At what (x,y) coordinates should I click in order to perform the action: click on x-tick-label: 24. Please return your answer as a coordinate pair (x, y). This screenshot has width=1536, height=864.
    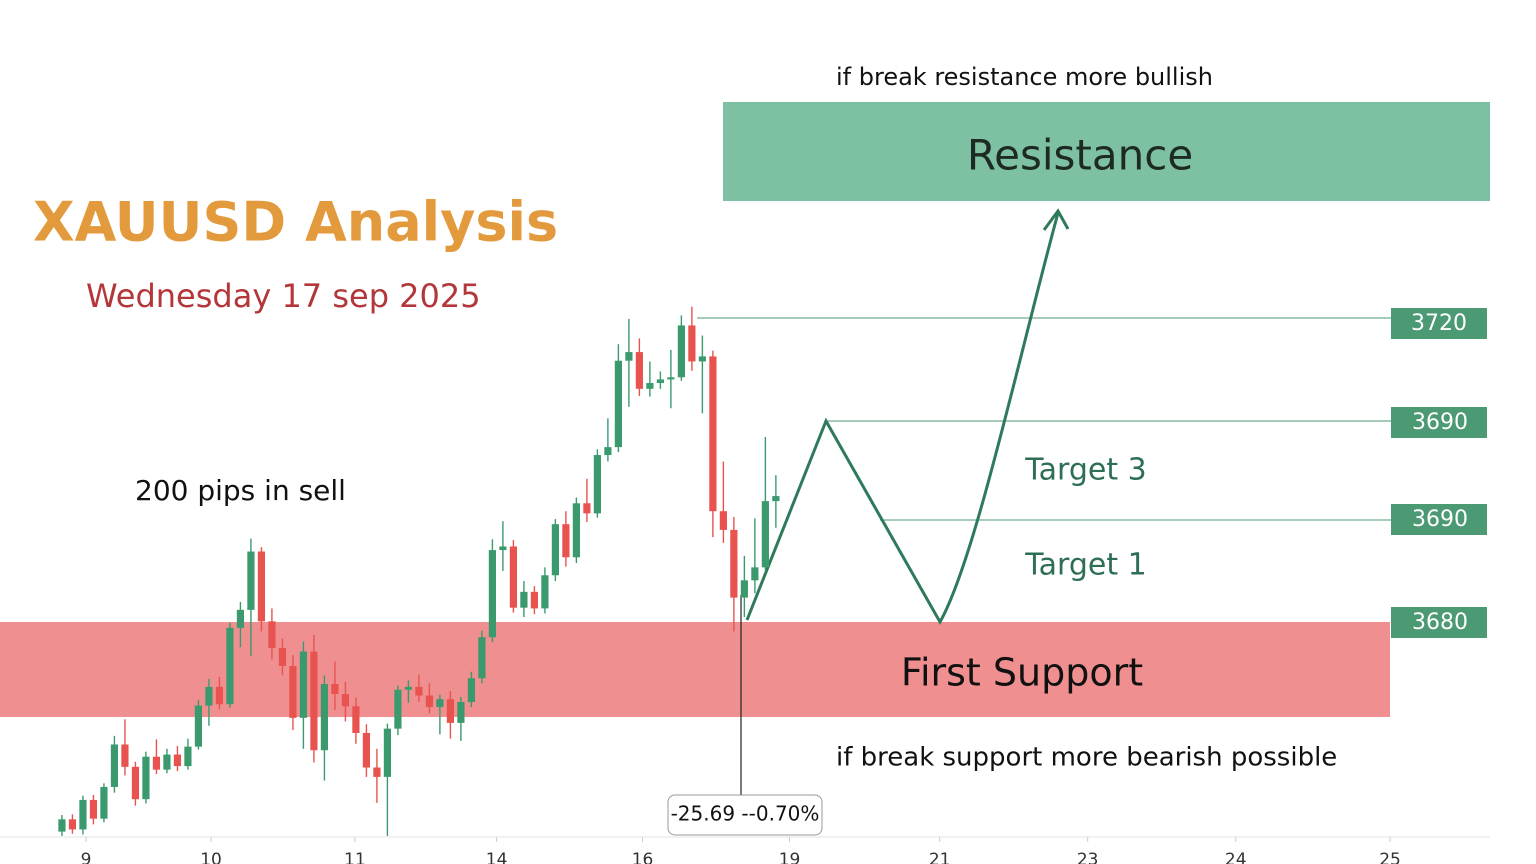
    Looking at the image, I should click on (1236, 857).